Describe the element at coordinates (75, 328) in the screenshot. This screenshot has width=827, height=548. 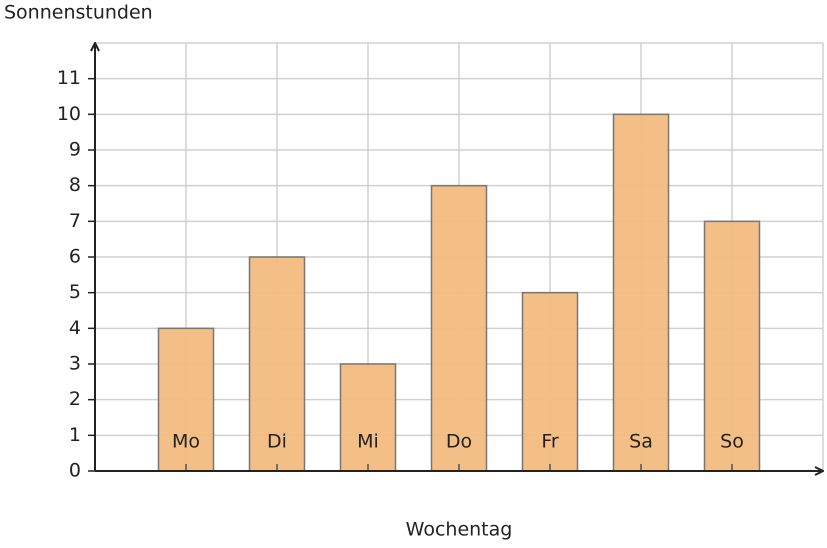
I see `y-tick-label: 4` at that location.